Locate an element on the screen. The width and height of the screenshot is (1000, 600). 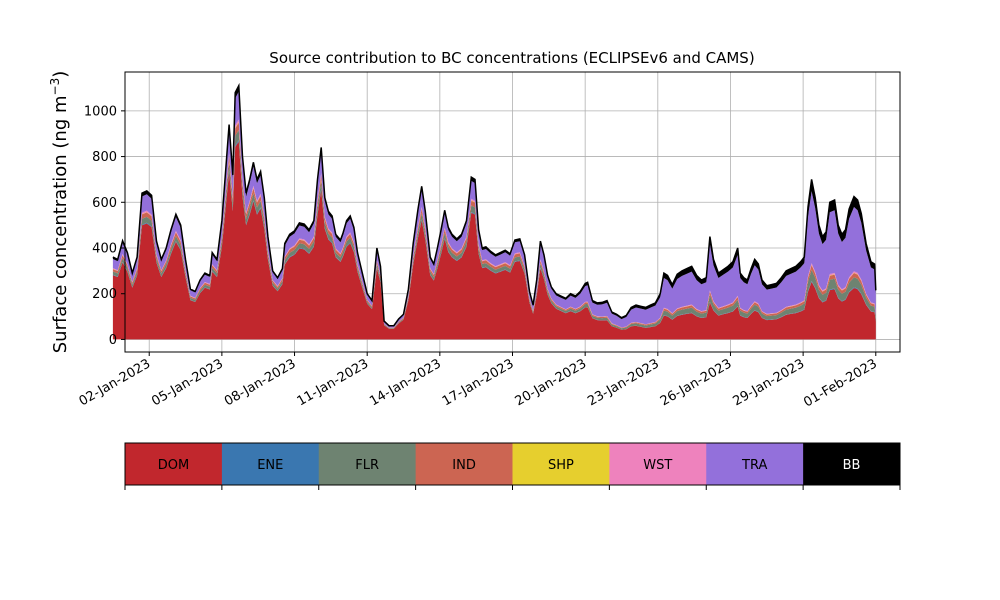
y-tick-label: 200 is located at coordinates (104, 294).